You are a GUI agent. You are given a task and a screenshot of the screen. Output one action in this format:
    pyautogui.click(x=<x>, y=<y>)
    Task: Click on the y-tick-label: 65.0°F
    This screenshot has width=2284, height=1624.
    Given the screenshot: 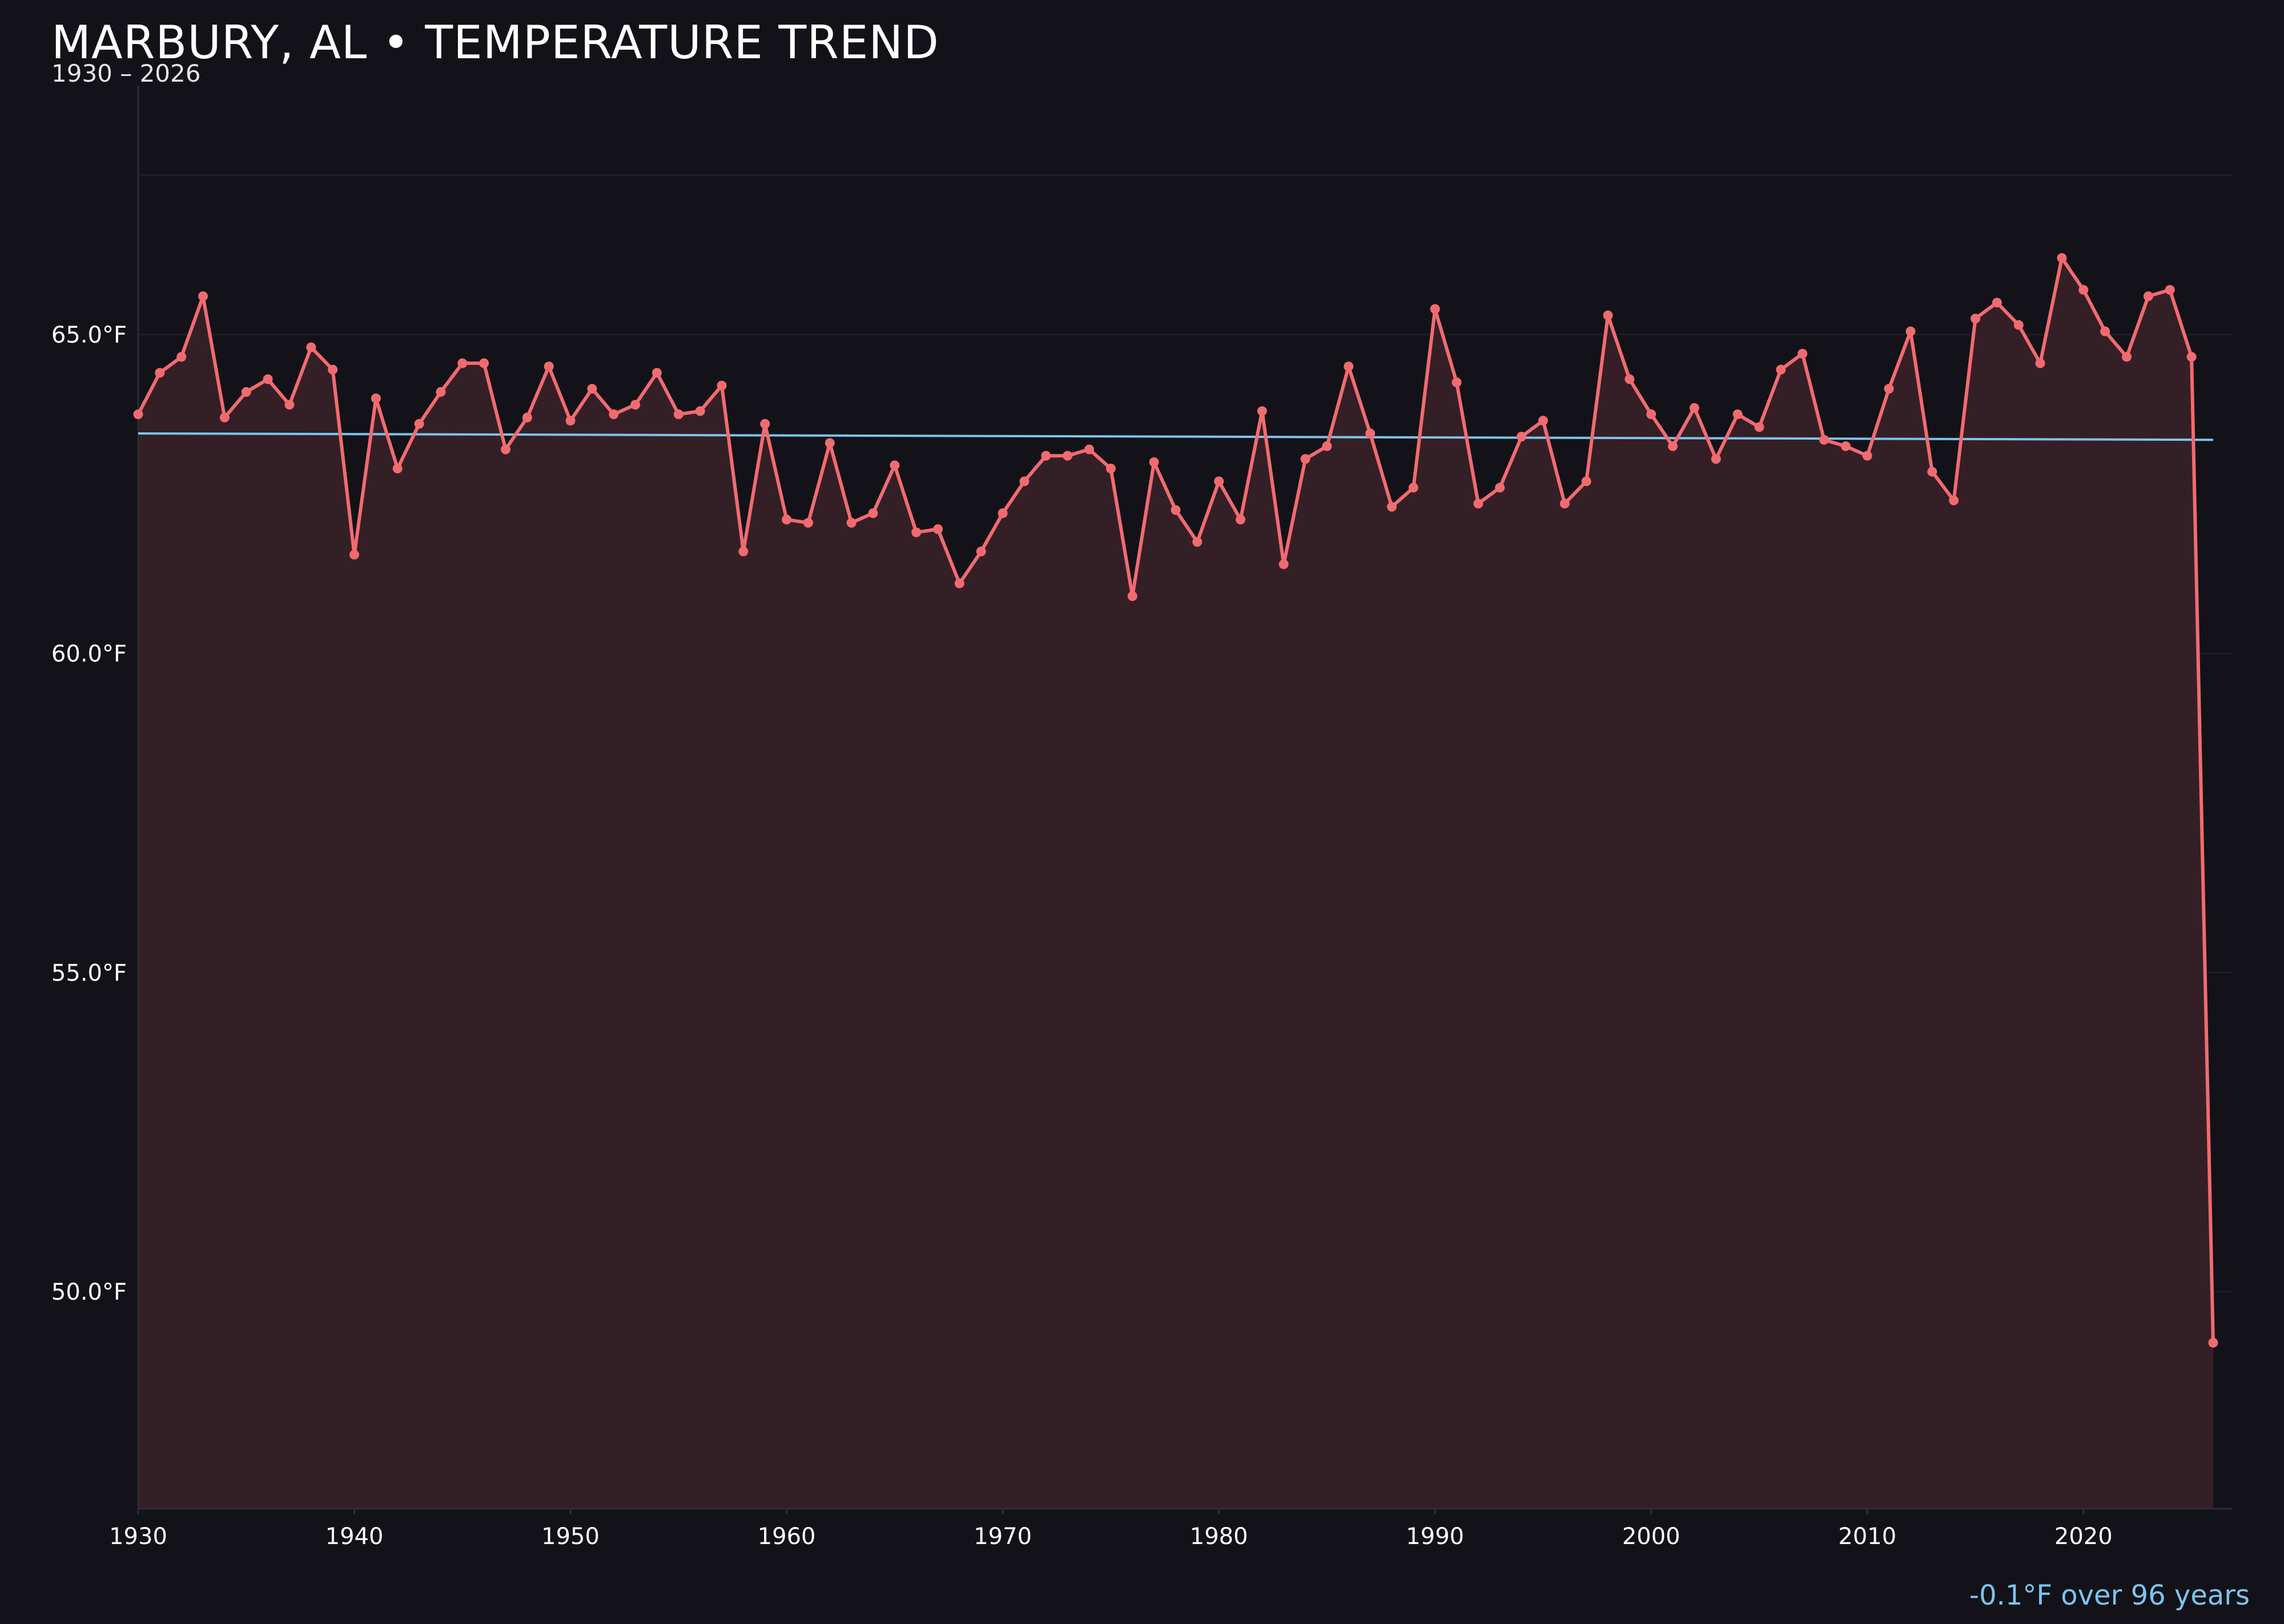 What is the action you would take?
    pyautogui.click(x=89, y=335)
    